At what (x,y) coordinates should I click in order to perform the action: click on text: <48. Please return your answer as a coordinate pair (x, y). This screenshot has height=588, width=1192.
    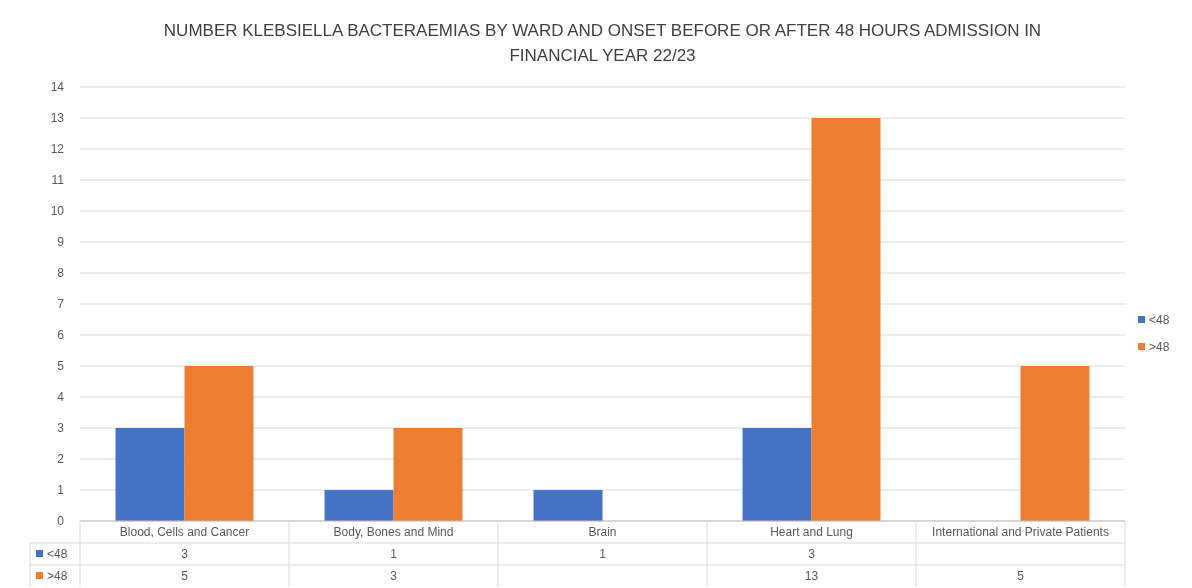
    Looking at the image, I should click on (1159, 320).